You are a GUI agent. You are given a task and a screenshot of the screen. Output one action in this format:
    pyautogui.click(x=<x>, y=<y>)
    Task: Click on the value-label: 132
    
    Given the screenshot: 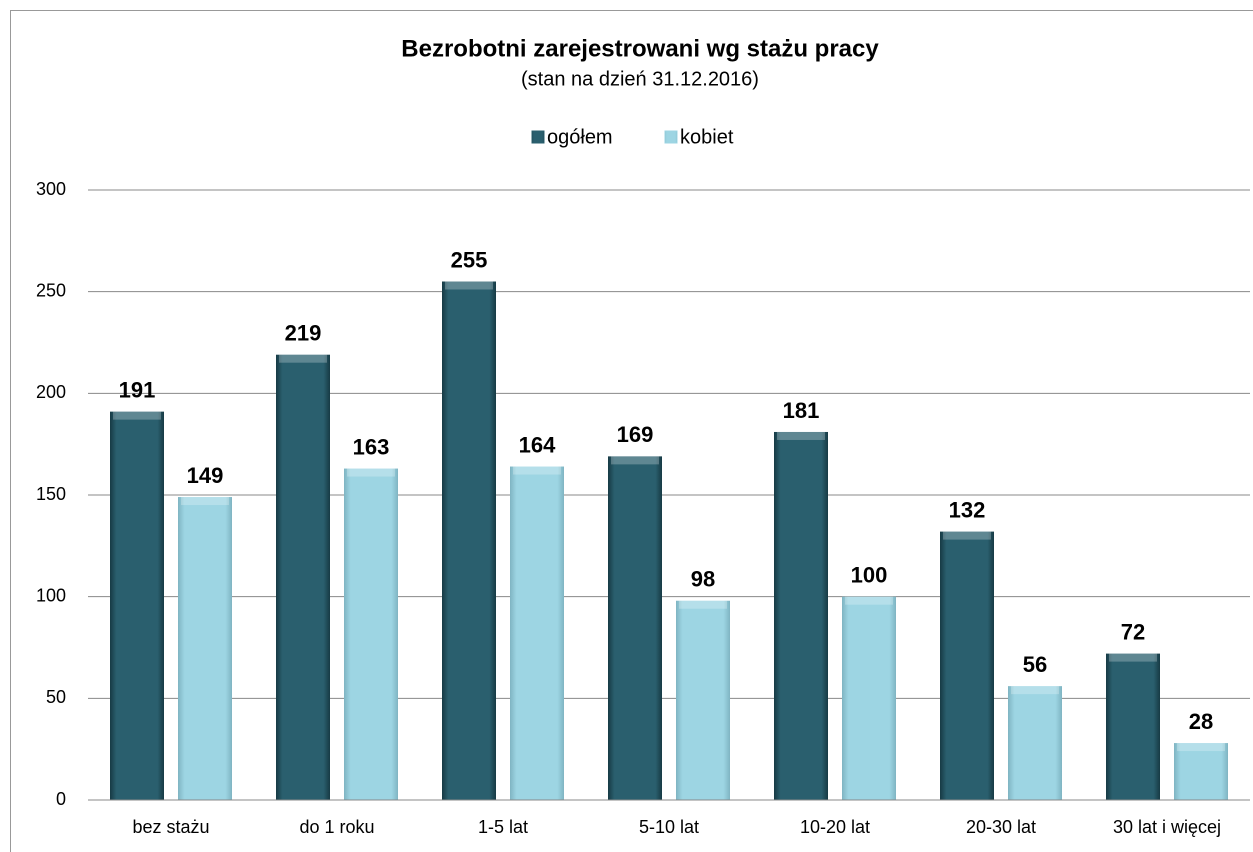 What is the action you would take?
    pyautogui.click(x=967, y=509)
    